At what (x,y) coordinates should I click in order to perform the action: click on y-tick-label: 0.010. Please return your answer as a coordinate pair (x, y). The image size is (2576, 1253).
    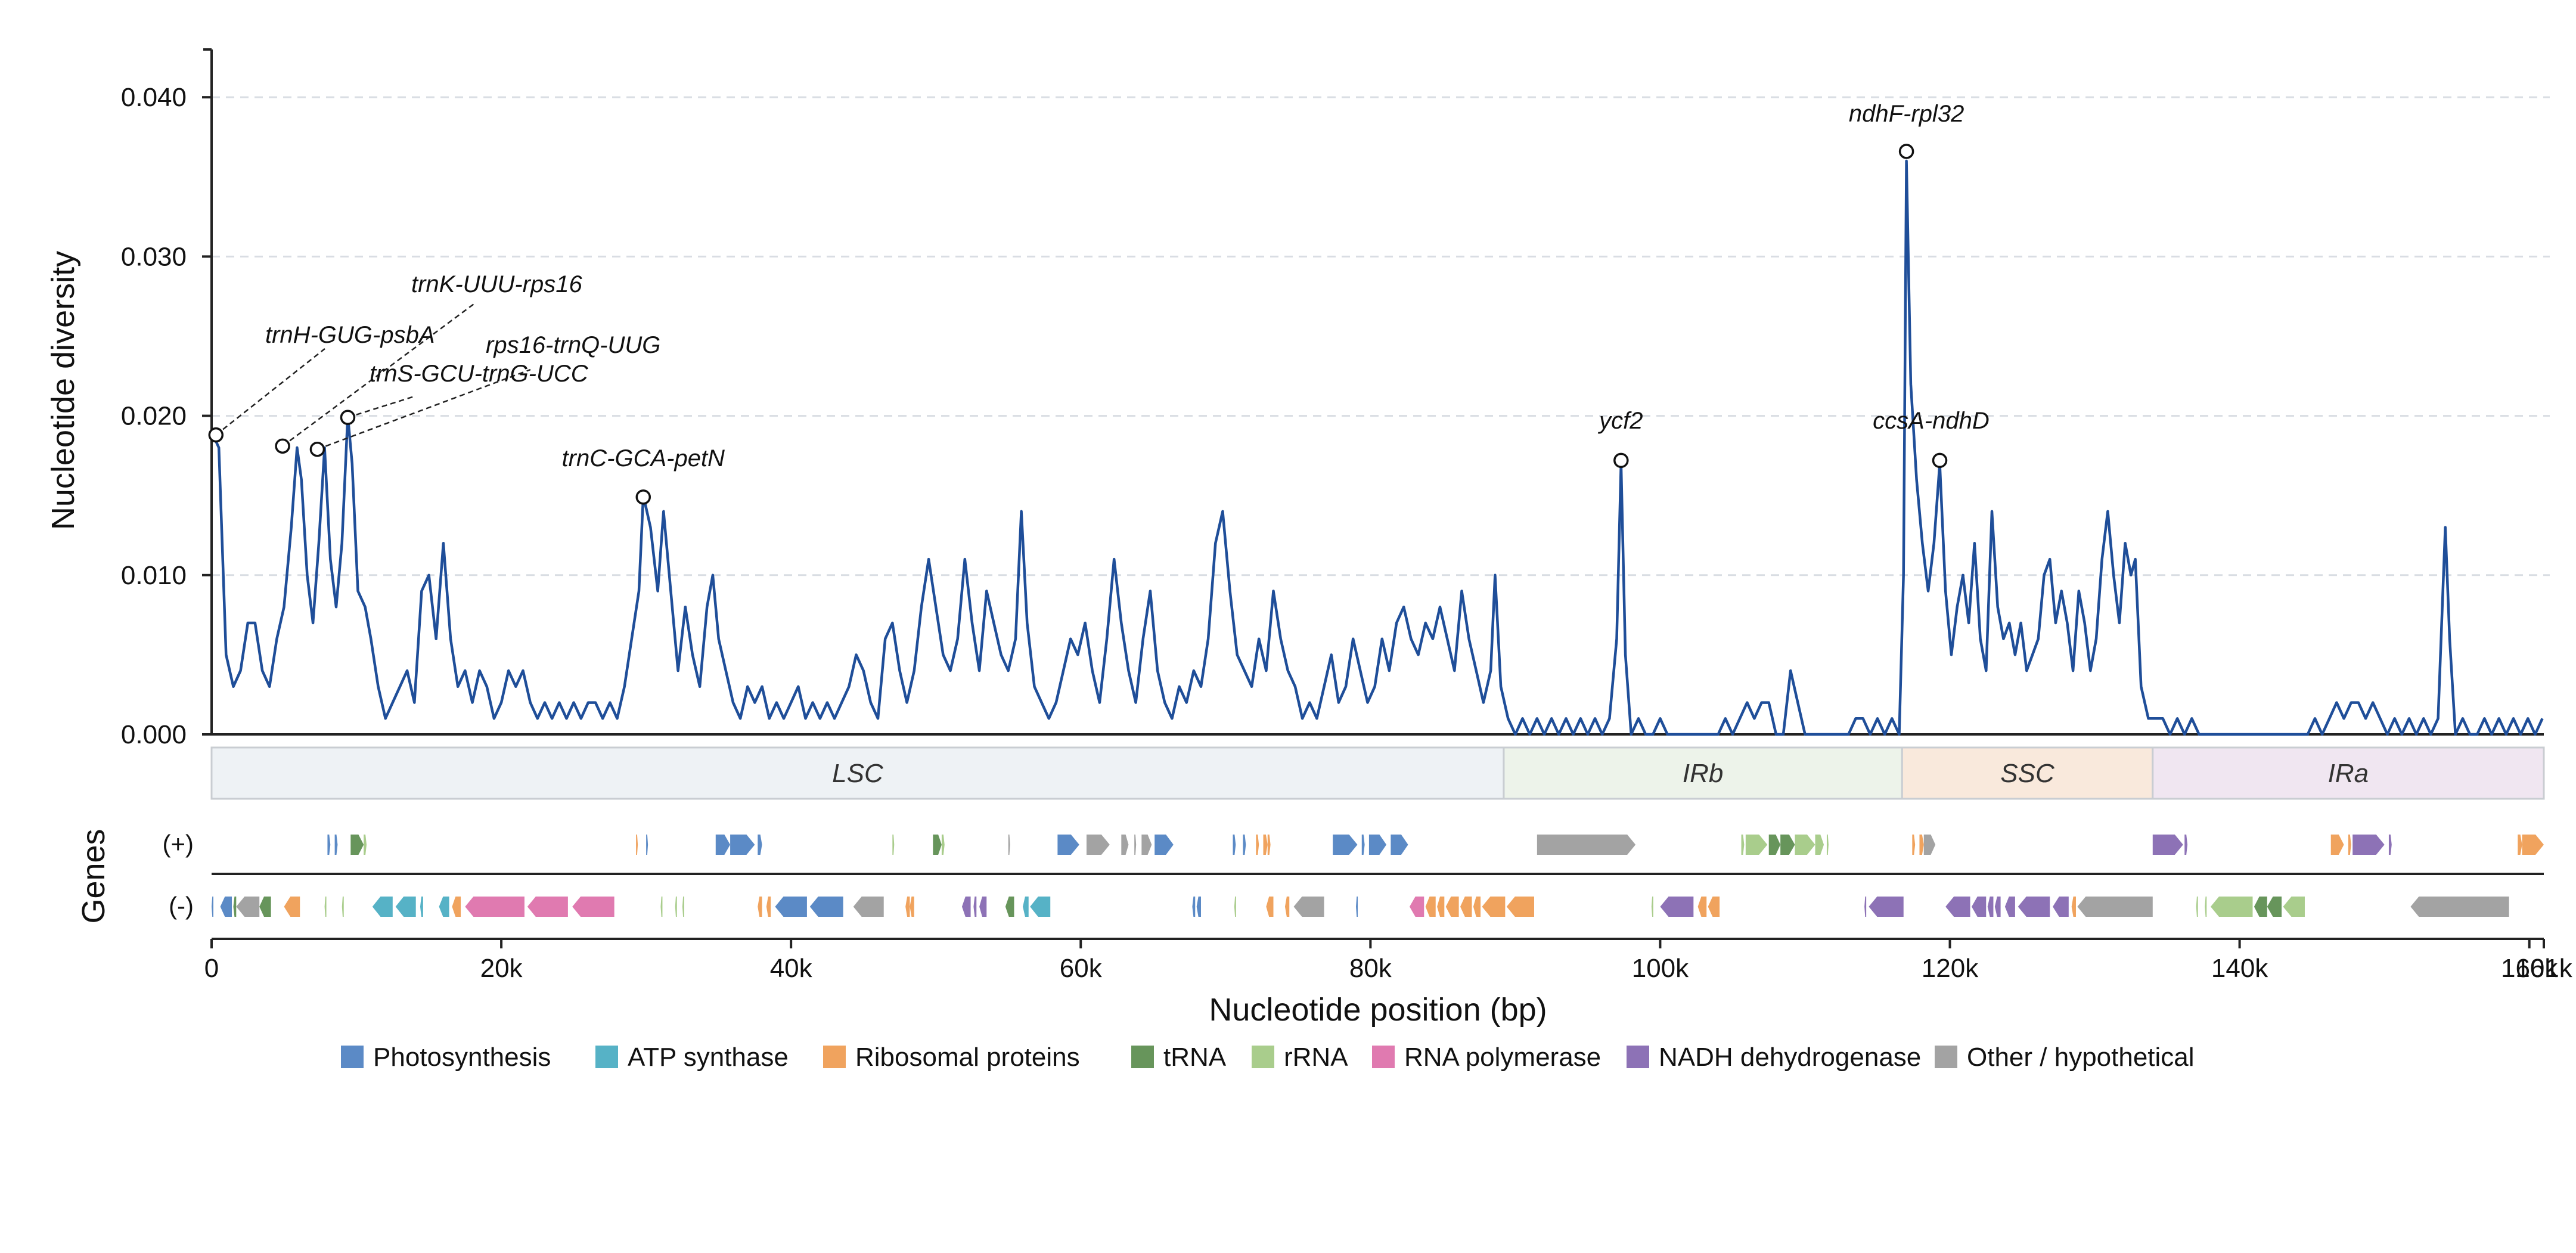
    Looking at the image, I should click on (154, 575).